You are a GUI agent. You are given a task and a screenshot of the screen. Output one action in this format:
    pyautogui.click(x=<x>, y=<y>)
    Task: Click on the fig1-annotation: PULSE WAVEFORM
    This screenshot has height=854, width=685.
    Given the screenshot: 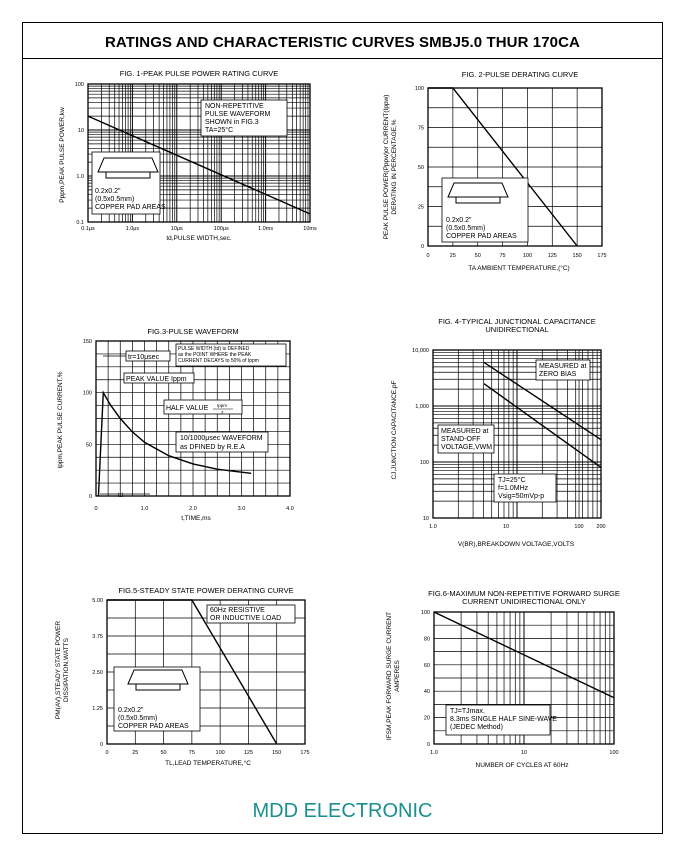 What is the action you would take?
    pyautogui.click(x=238, y=114)
    